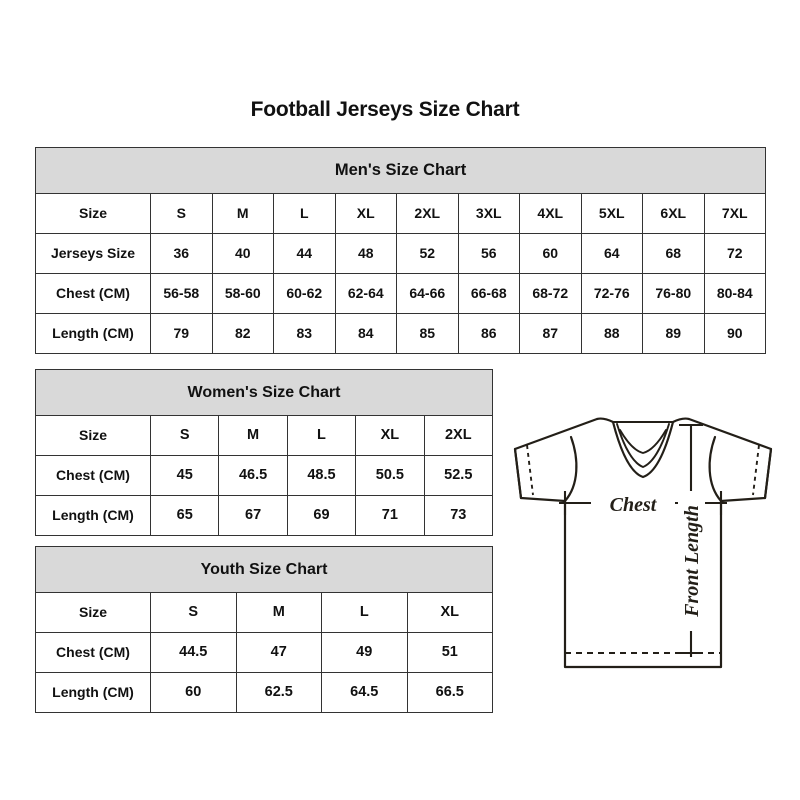 The width and height of the screenshot is (800, 800). I want to click on table-cell: 76-80, so click(673, 293).